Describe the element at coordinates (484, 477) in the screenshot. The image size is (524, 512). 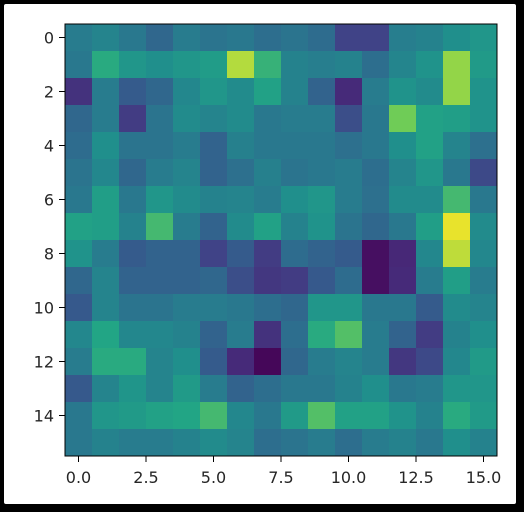
I see `x-tick-label: 15.0` at that location.